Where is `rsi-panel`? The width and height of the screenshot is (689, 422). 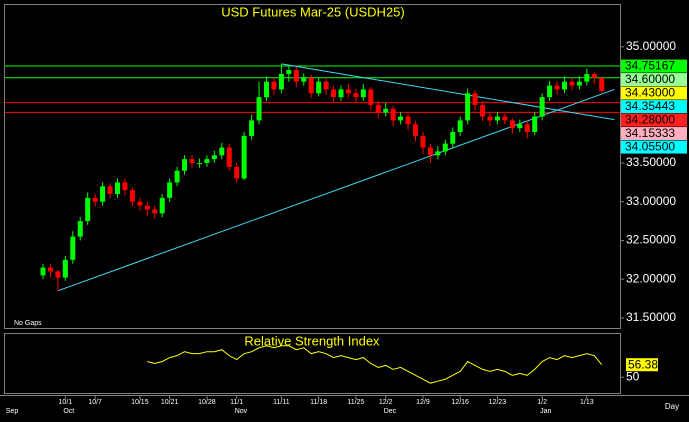
rsi-panel is located at coordinates (312, 363).